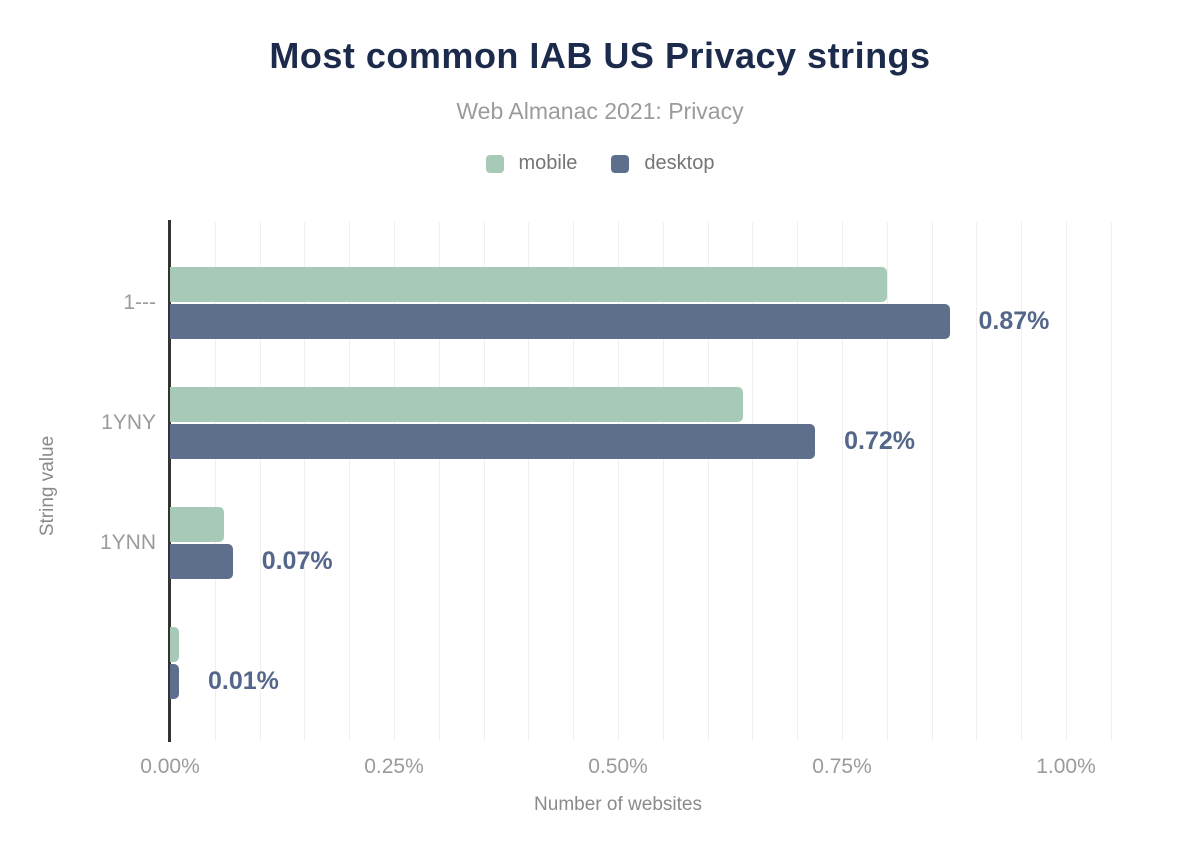 This screenshot has width=1200, height=842. What do you see at coordinates (620, 163) in the screenshot?
I see `desktop-swatch-icon` at bounding box center [620, 163].